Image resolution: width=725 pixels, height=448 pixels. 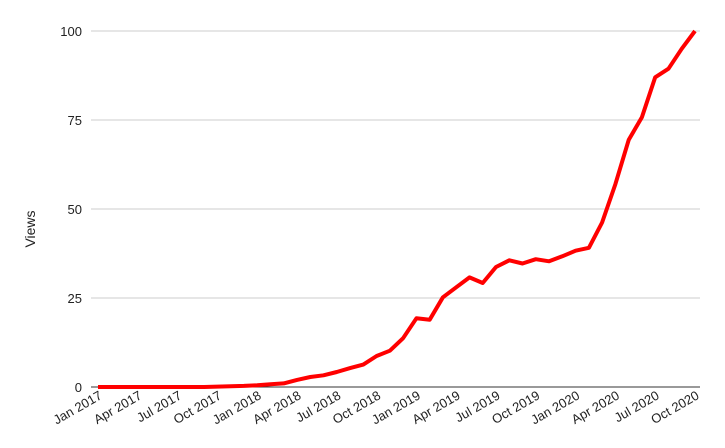 What do you see at coordinates (78, 387) in the screenshot?
I see `y-tick-label: 0` at bounding box center [78, 387].